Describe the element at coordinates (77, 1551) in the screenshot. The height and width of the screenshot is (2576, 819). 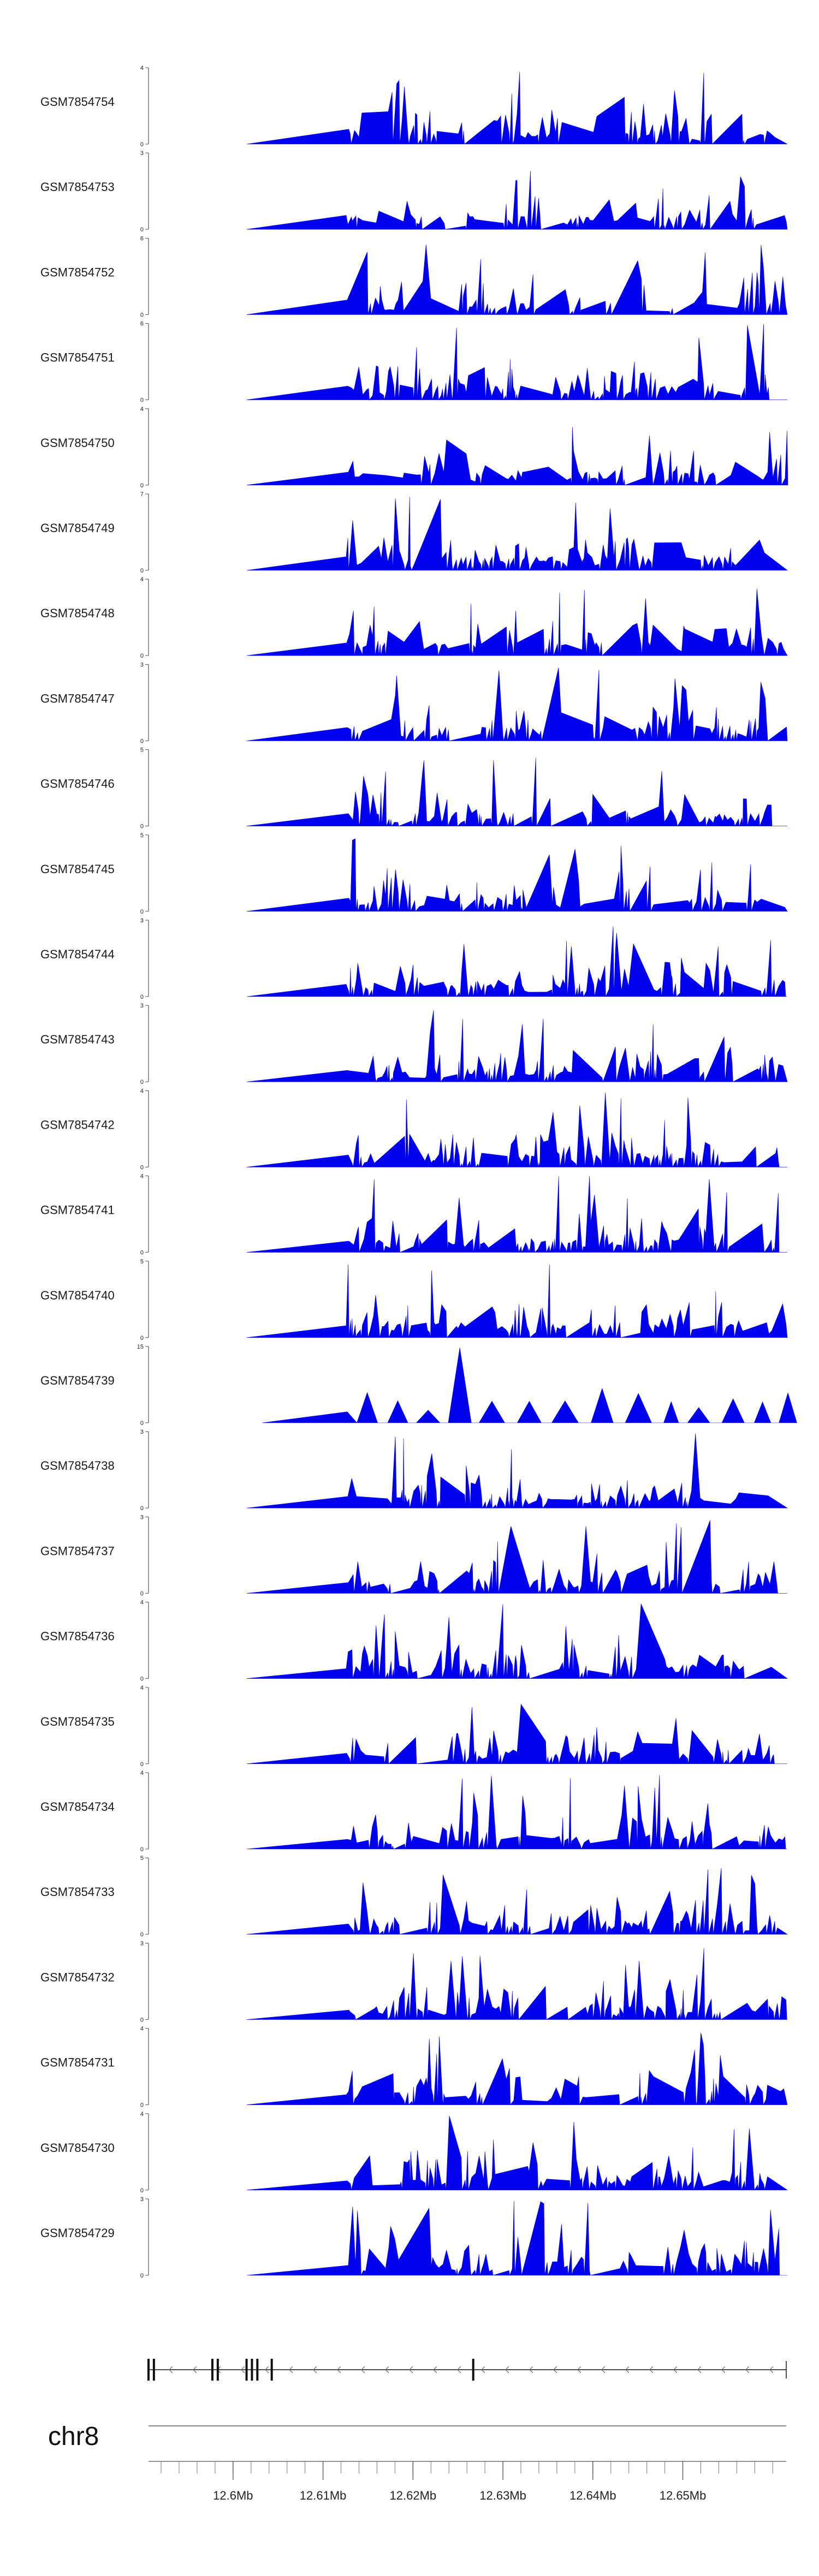
I see `track-label: GSM7854737` at that location.